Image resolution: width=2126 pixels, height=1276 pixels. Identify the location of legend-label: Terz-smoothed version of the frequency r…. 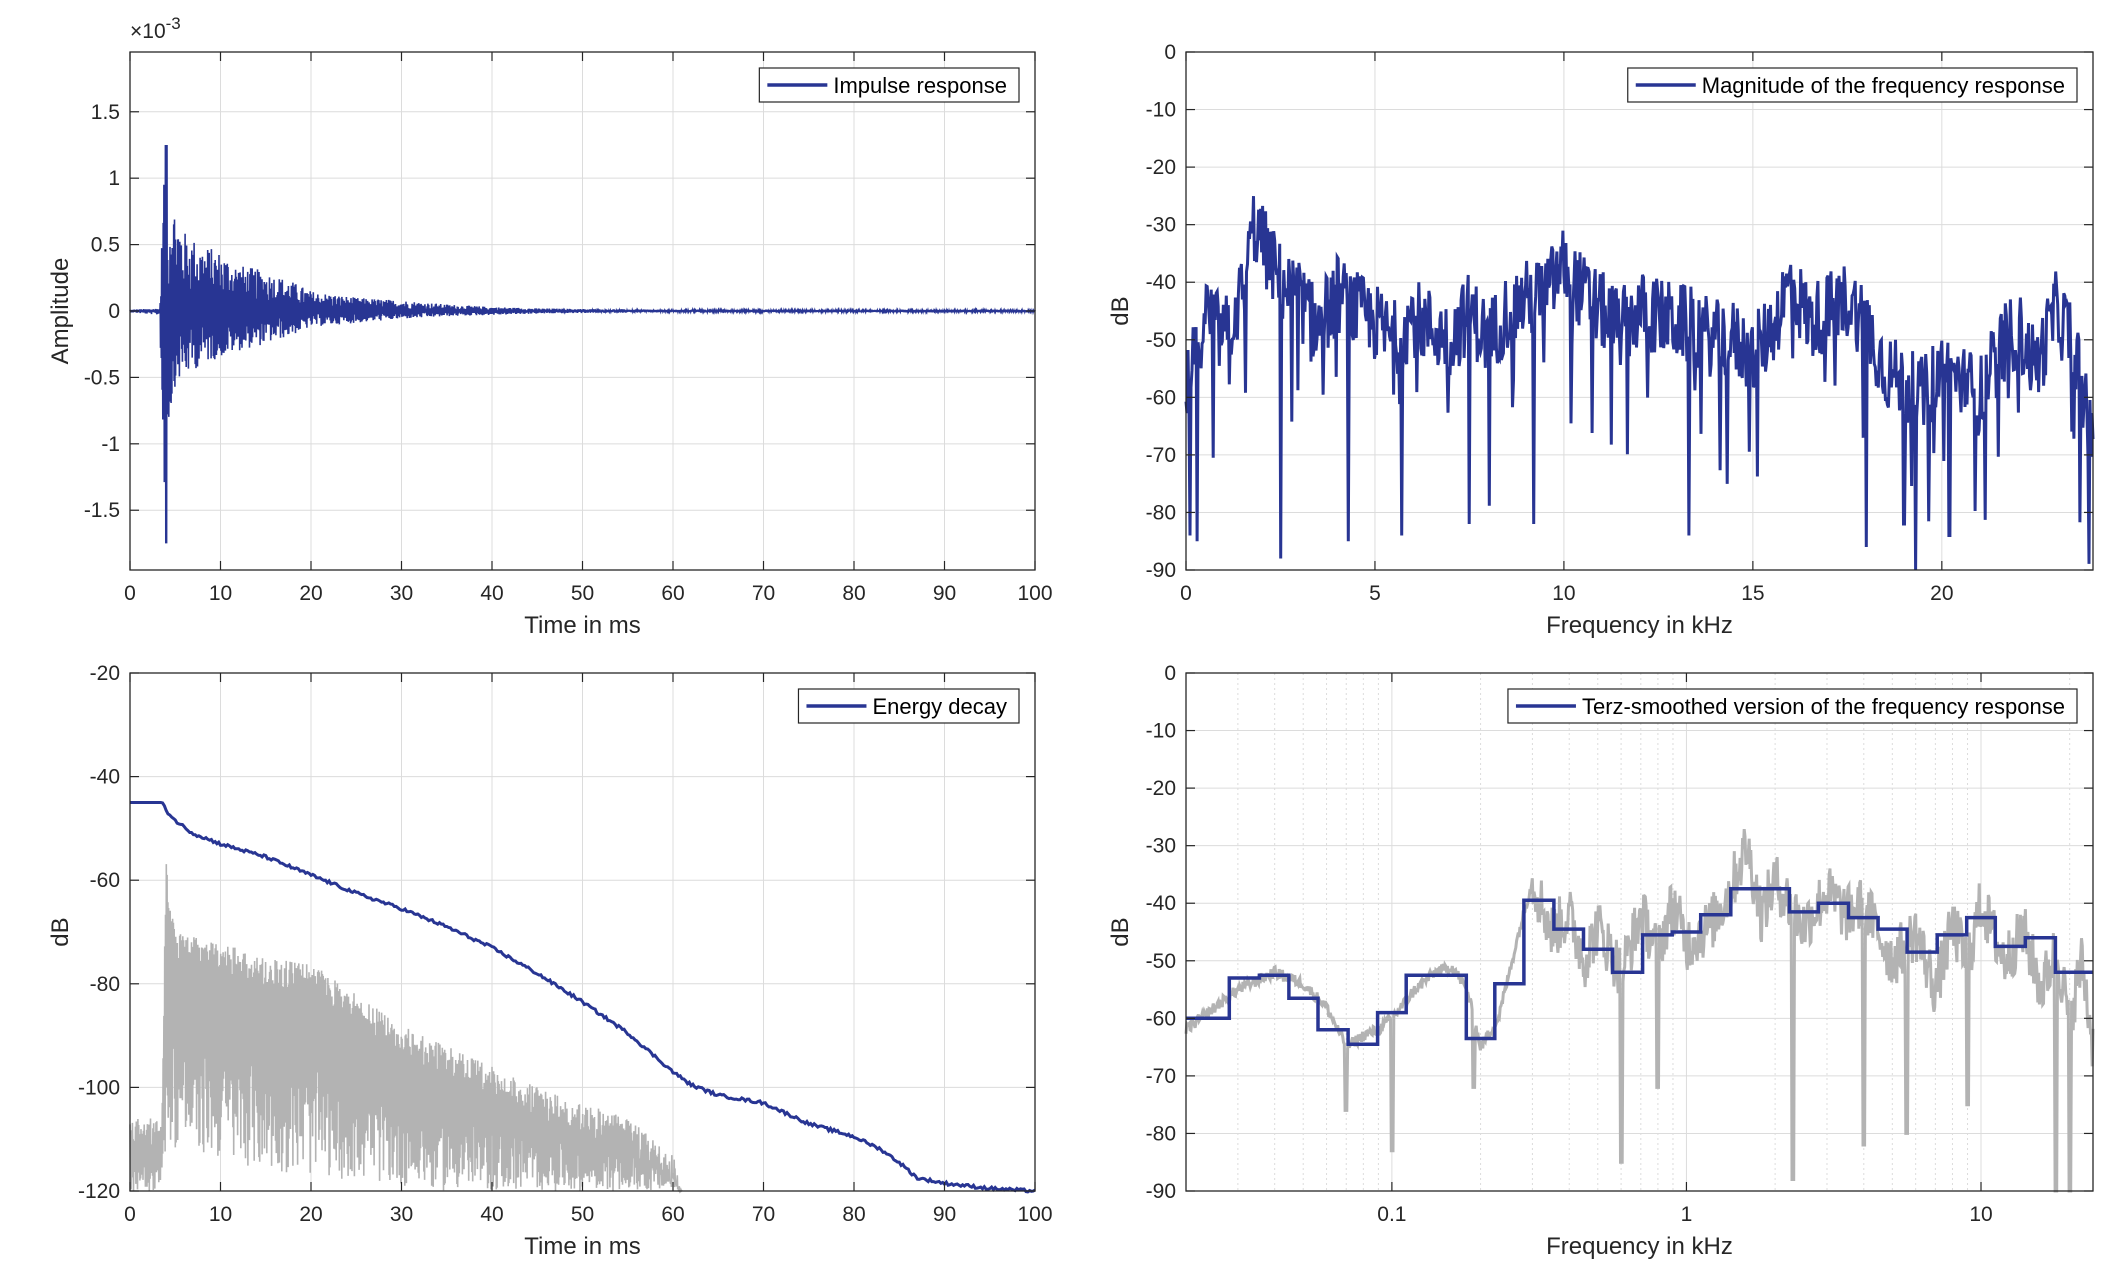
(1823, 706).